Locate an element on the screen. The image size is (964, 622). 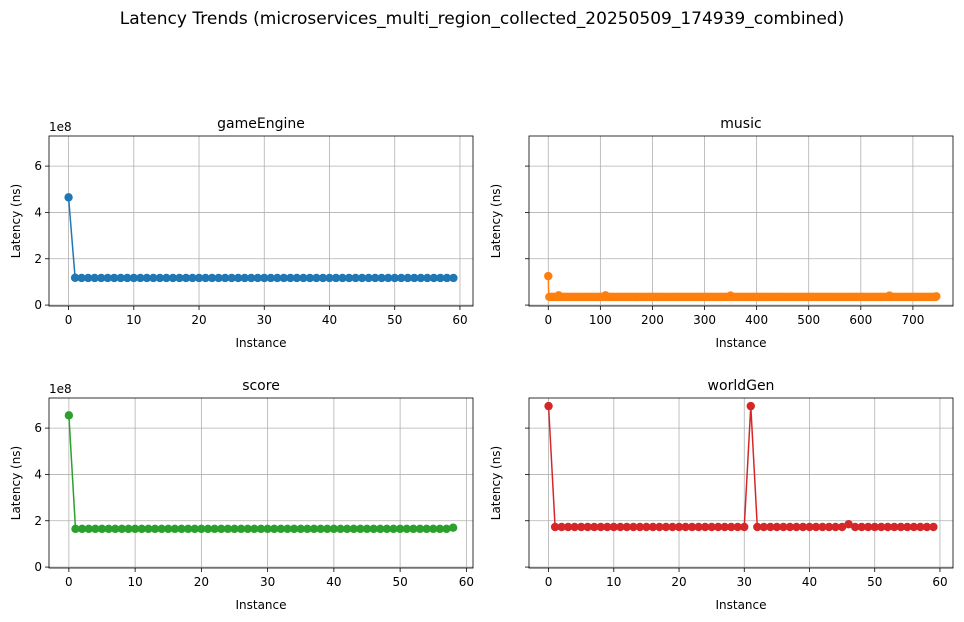
y-tick-label: 4 is located at coordinates (38, 474).